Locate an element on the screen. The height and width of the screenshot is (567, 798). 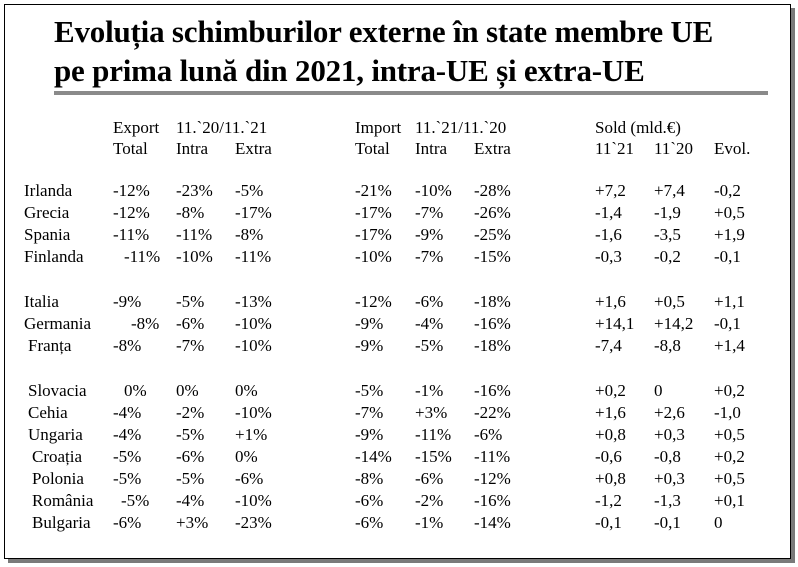
cell-export-extra: +1% is located at coordinates (251, 434).